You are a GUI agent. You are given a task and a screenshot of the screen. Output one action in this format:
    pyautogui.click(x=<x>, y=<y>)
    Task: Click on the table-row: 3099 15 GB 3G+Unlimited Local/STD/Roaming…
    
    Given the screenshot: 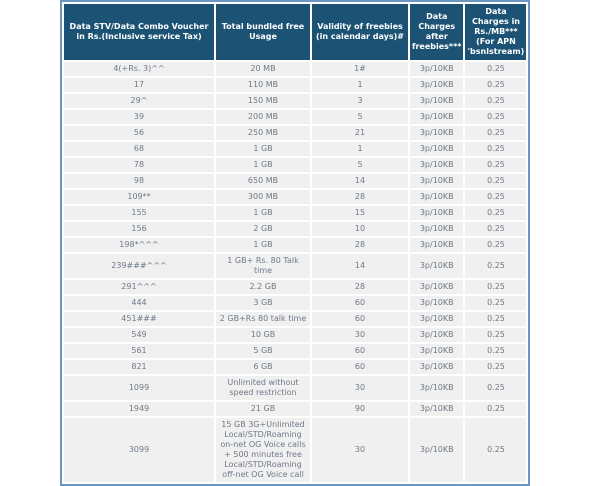 What is the action you would take?
    pyautogui.click(x=295, y=450)
    